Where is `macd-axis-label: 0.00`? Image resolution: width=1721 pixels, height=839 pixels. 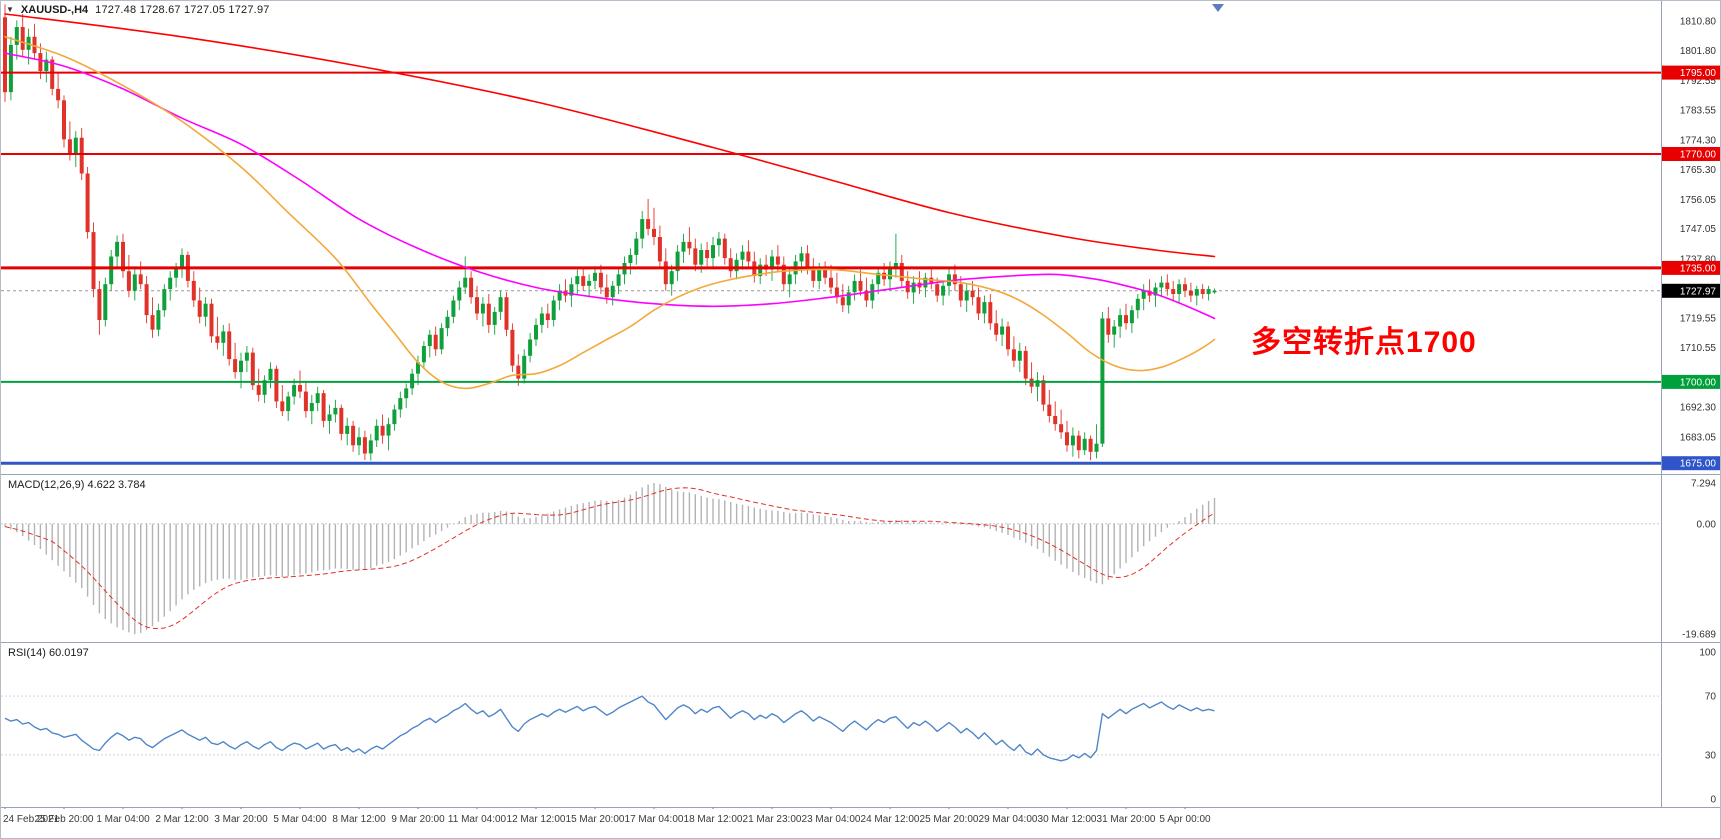
macd-axis-label: 0.00 is located at coordinates (1707, 524).